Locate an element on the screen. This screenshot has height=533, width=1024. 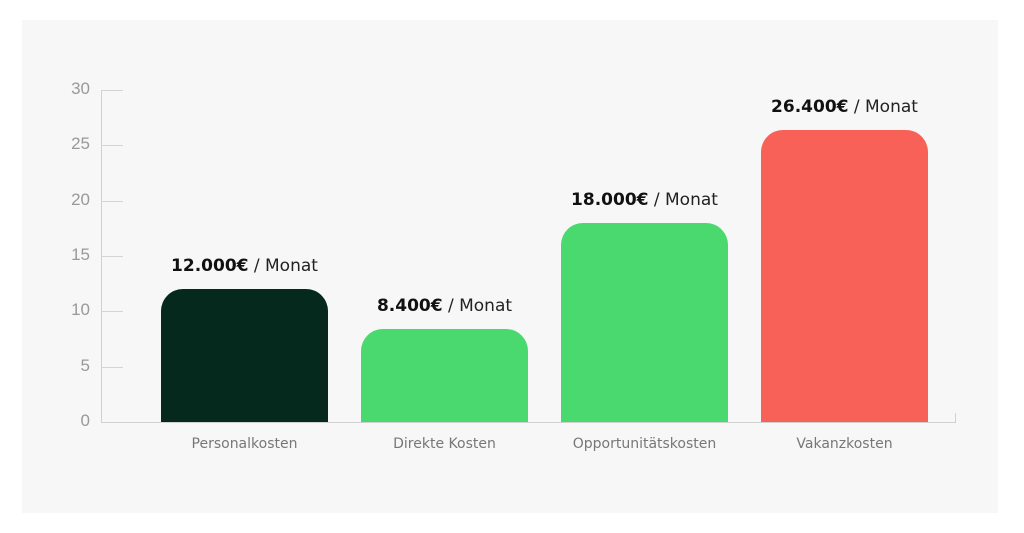
value-amount: 26.400€ is located at coordinates (810, 106).